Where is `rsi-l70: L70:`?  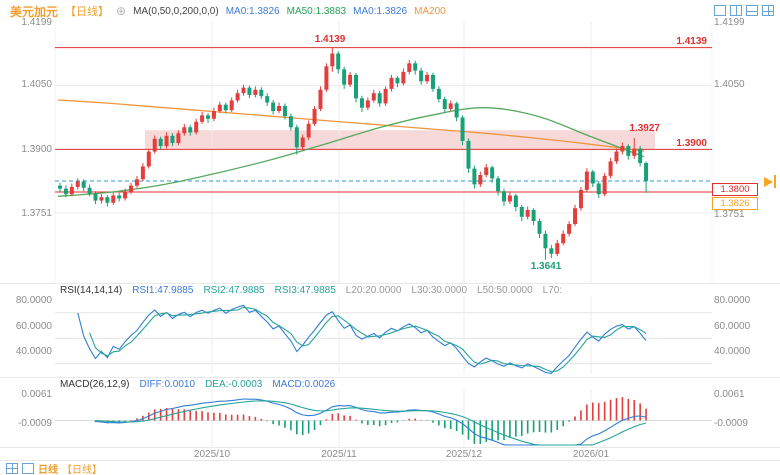 rsi-l70: L70: is located at coordinates (552, 290).